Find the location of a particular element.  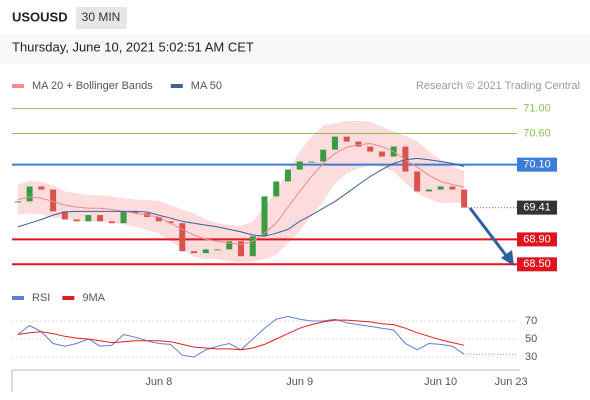

x-tick-label: Jun 10 is located at coordinates (440, 382).